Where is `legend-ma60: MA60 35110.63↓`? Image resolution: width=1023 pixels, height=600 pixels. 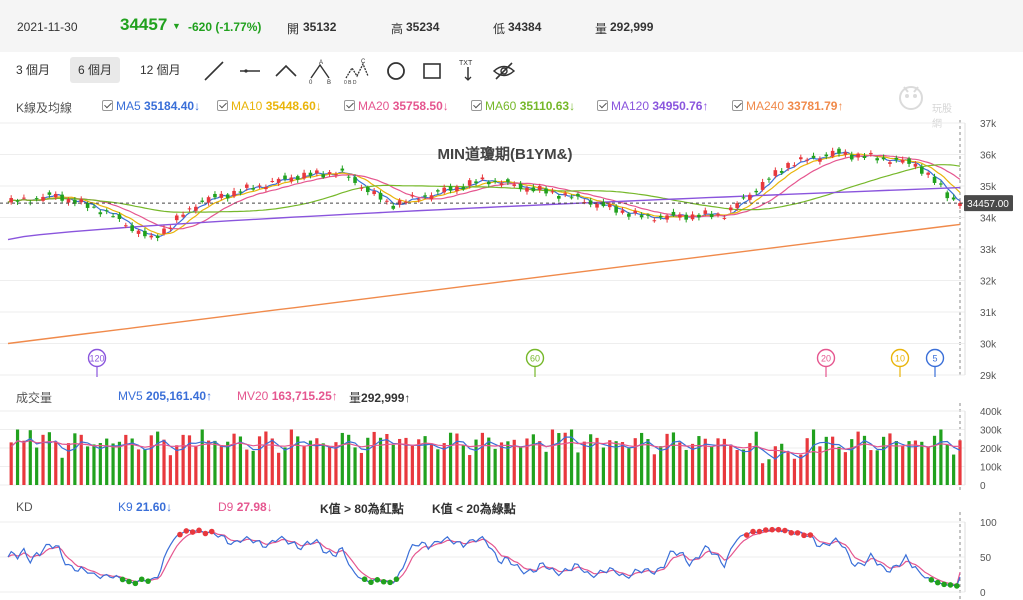
legend-ma60: MA60 35110.63↓ is located at coordinates (523, 106).